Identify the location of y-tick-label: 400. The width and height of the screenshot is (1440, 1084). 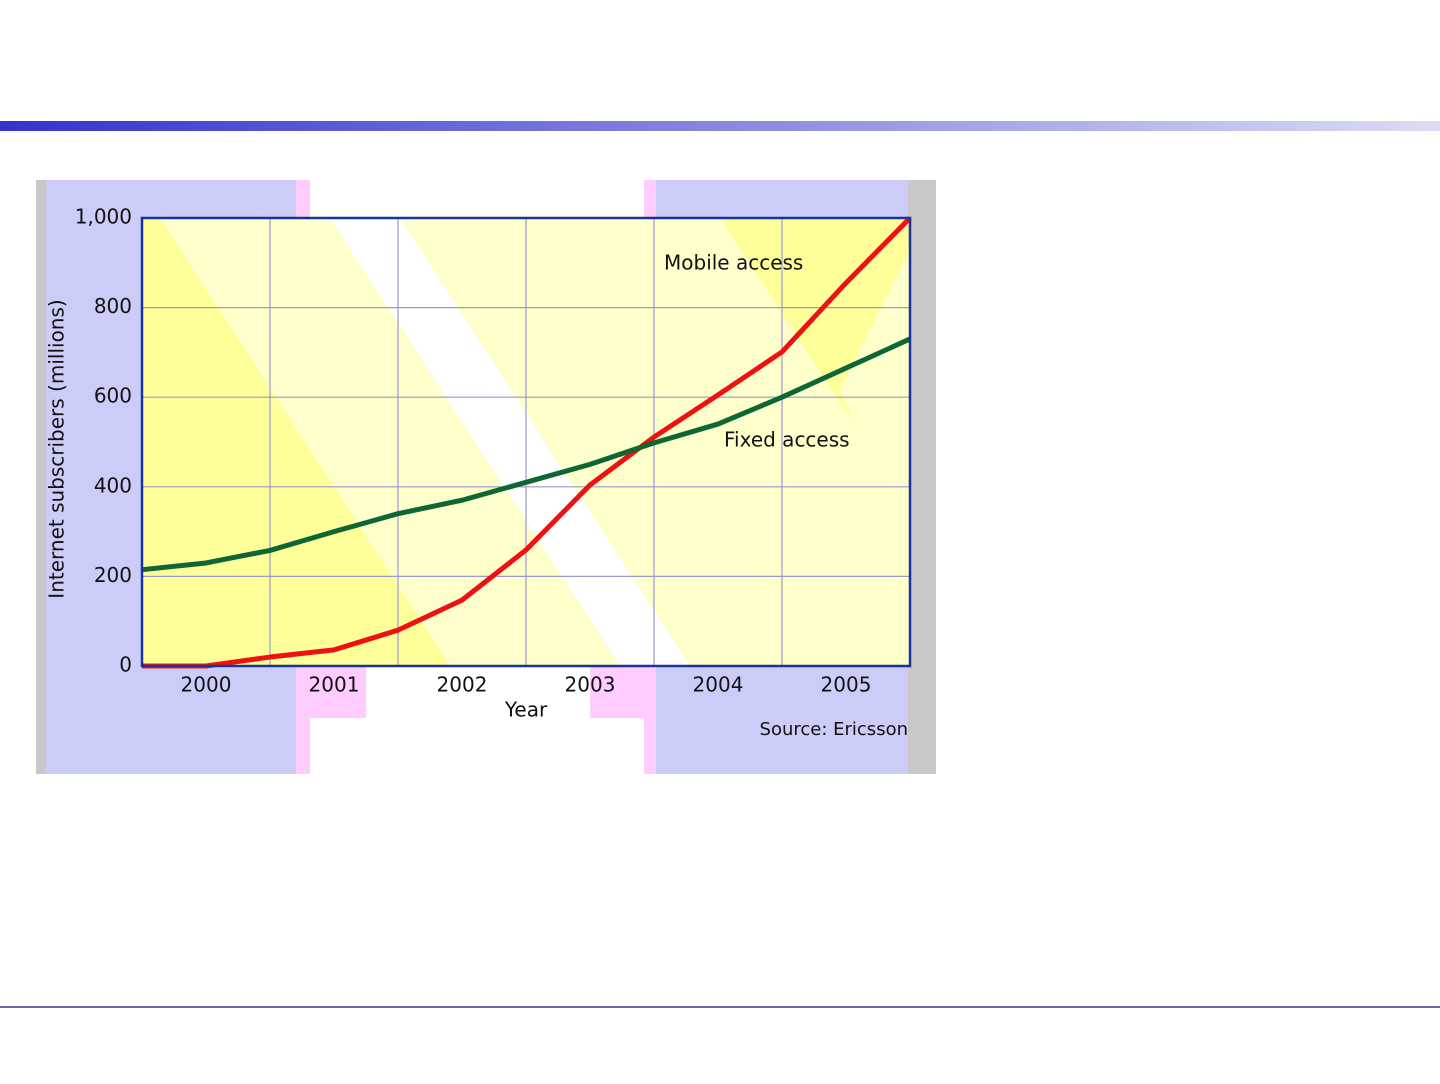
(113, 485).